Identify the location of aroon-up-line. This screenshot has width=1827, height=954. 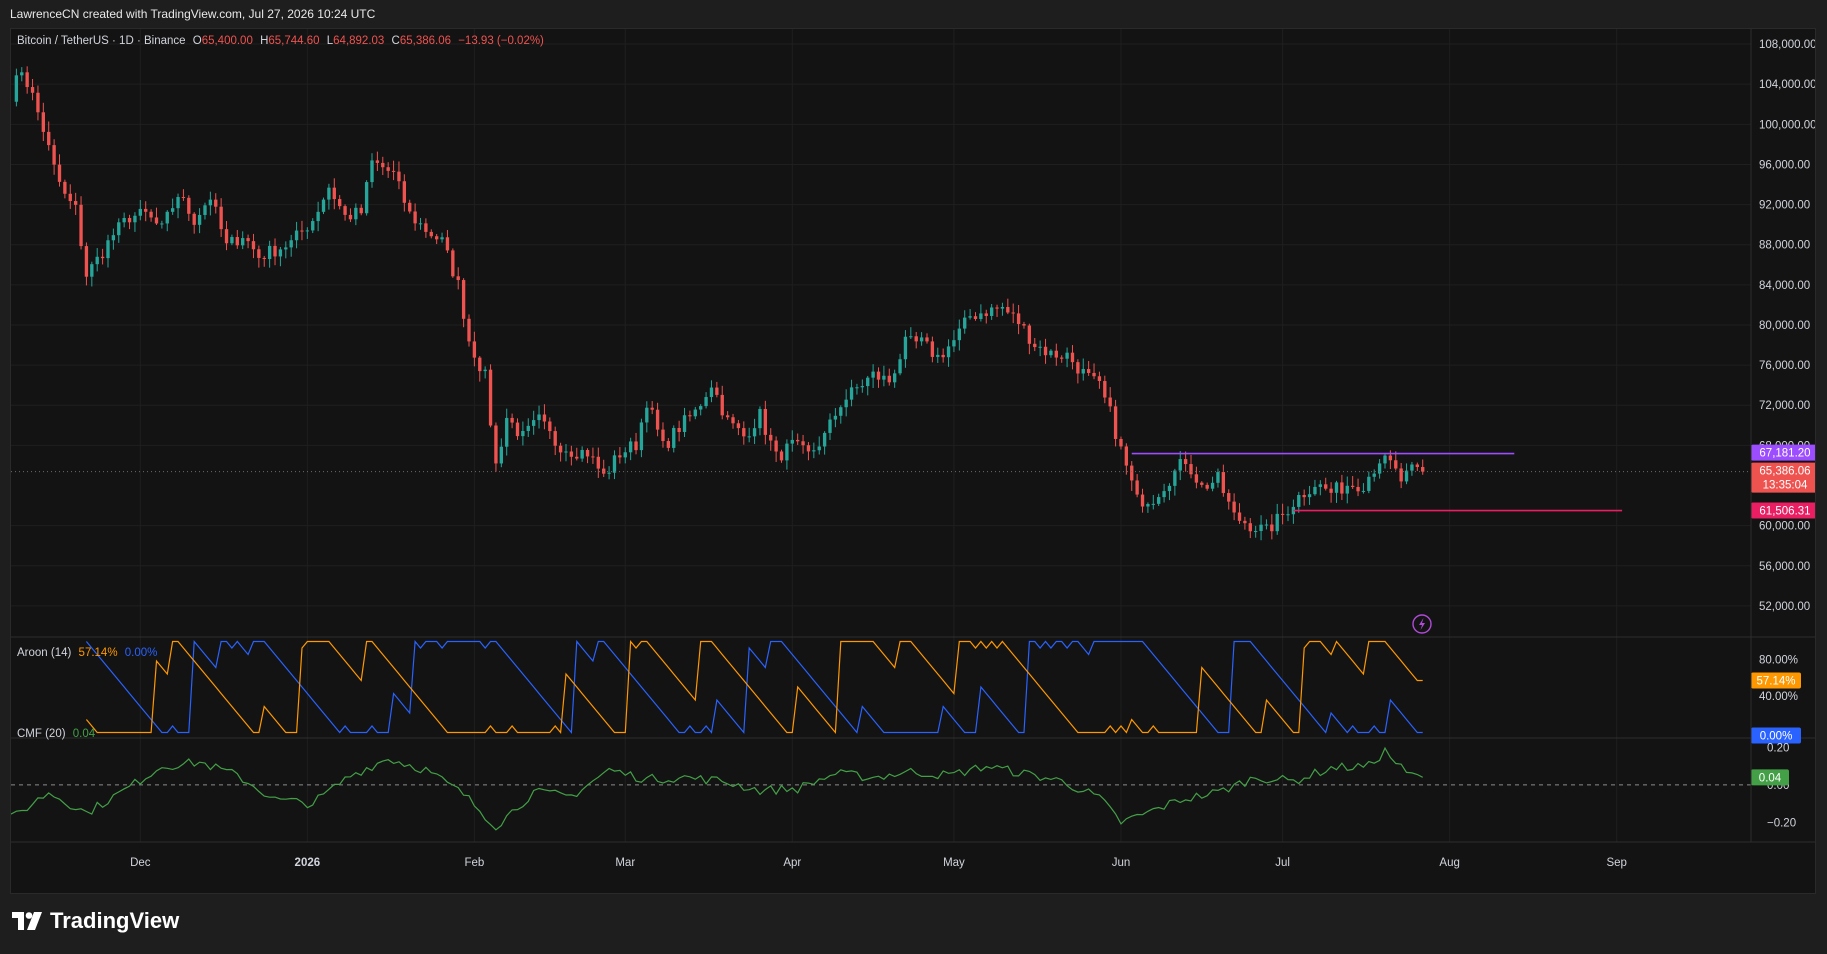
(754, 687).